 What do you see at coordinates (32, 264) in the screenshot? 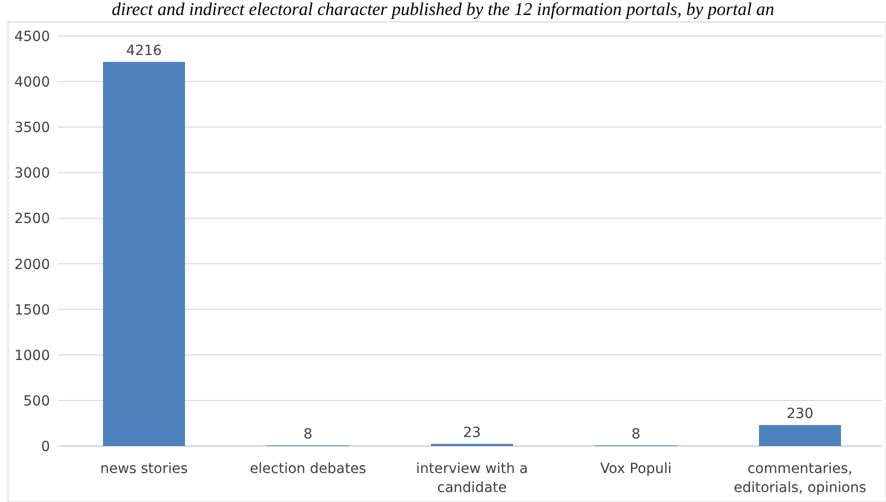
I see `y-tick-label: 2000` at bounding box center [32, 264].